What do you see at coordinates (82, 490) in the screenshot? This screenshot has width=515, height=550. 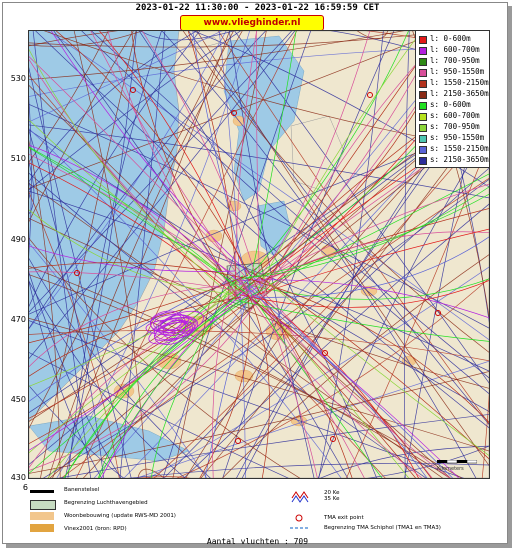 I see `key-label: Banenstelsel` at bounding box center [82, 490].